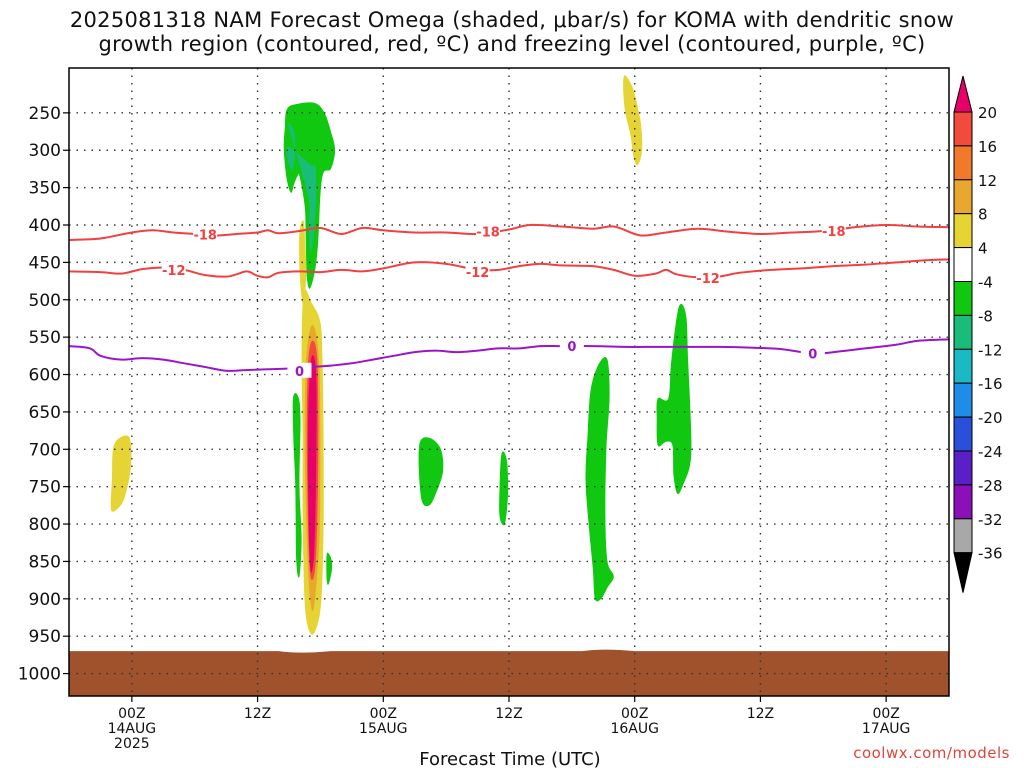 Image resolution: width=1024 pixels, height=768 pixels. What do you see at coordinates (45, 562) in the screenshot?
I see `y-tick-label-850: 850` at bounding box center [45, 562].